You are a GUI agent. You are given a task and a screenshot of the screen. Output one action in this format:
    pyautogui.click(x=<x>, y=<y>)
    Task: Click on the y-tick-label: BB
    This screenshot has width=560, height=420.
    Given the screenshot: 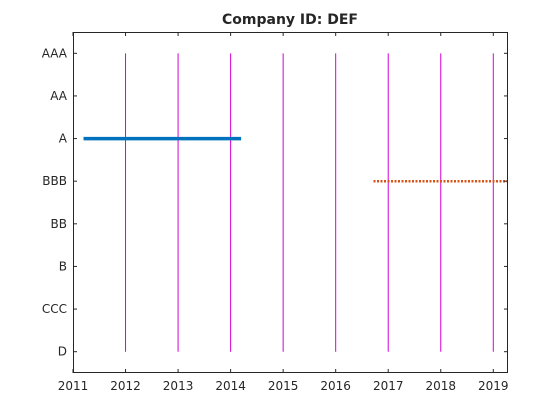 What is the action you would take?
    pyautogui.click(x=59, y=224)
    